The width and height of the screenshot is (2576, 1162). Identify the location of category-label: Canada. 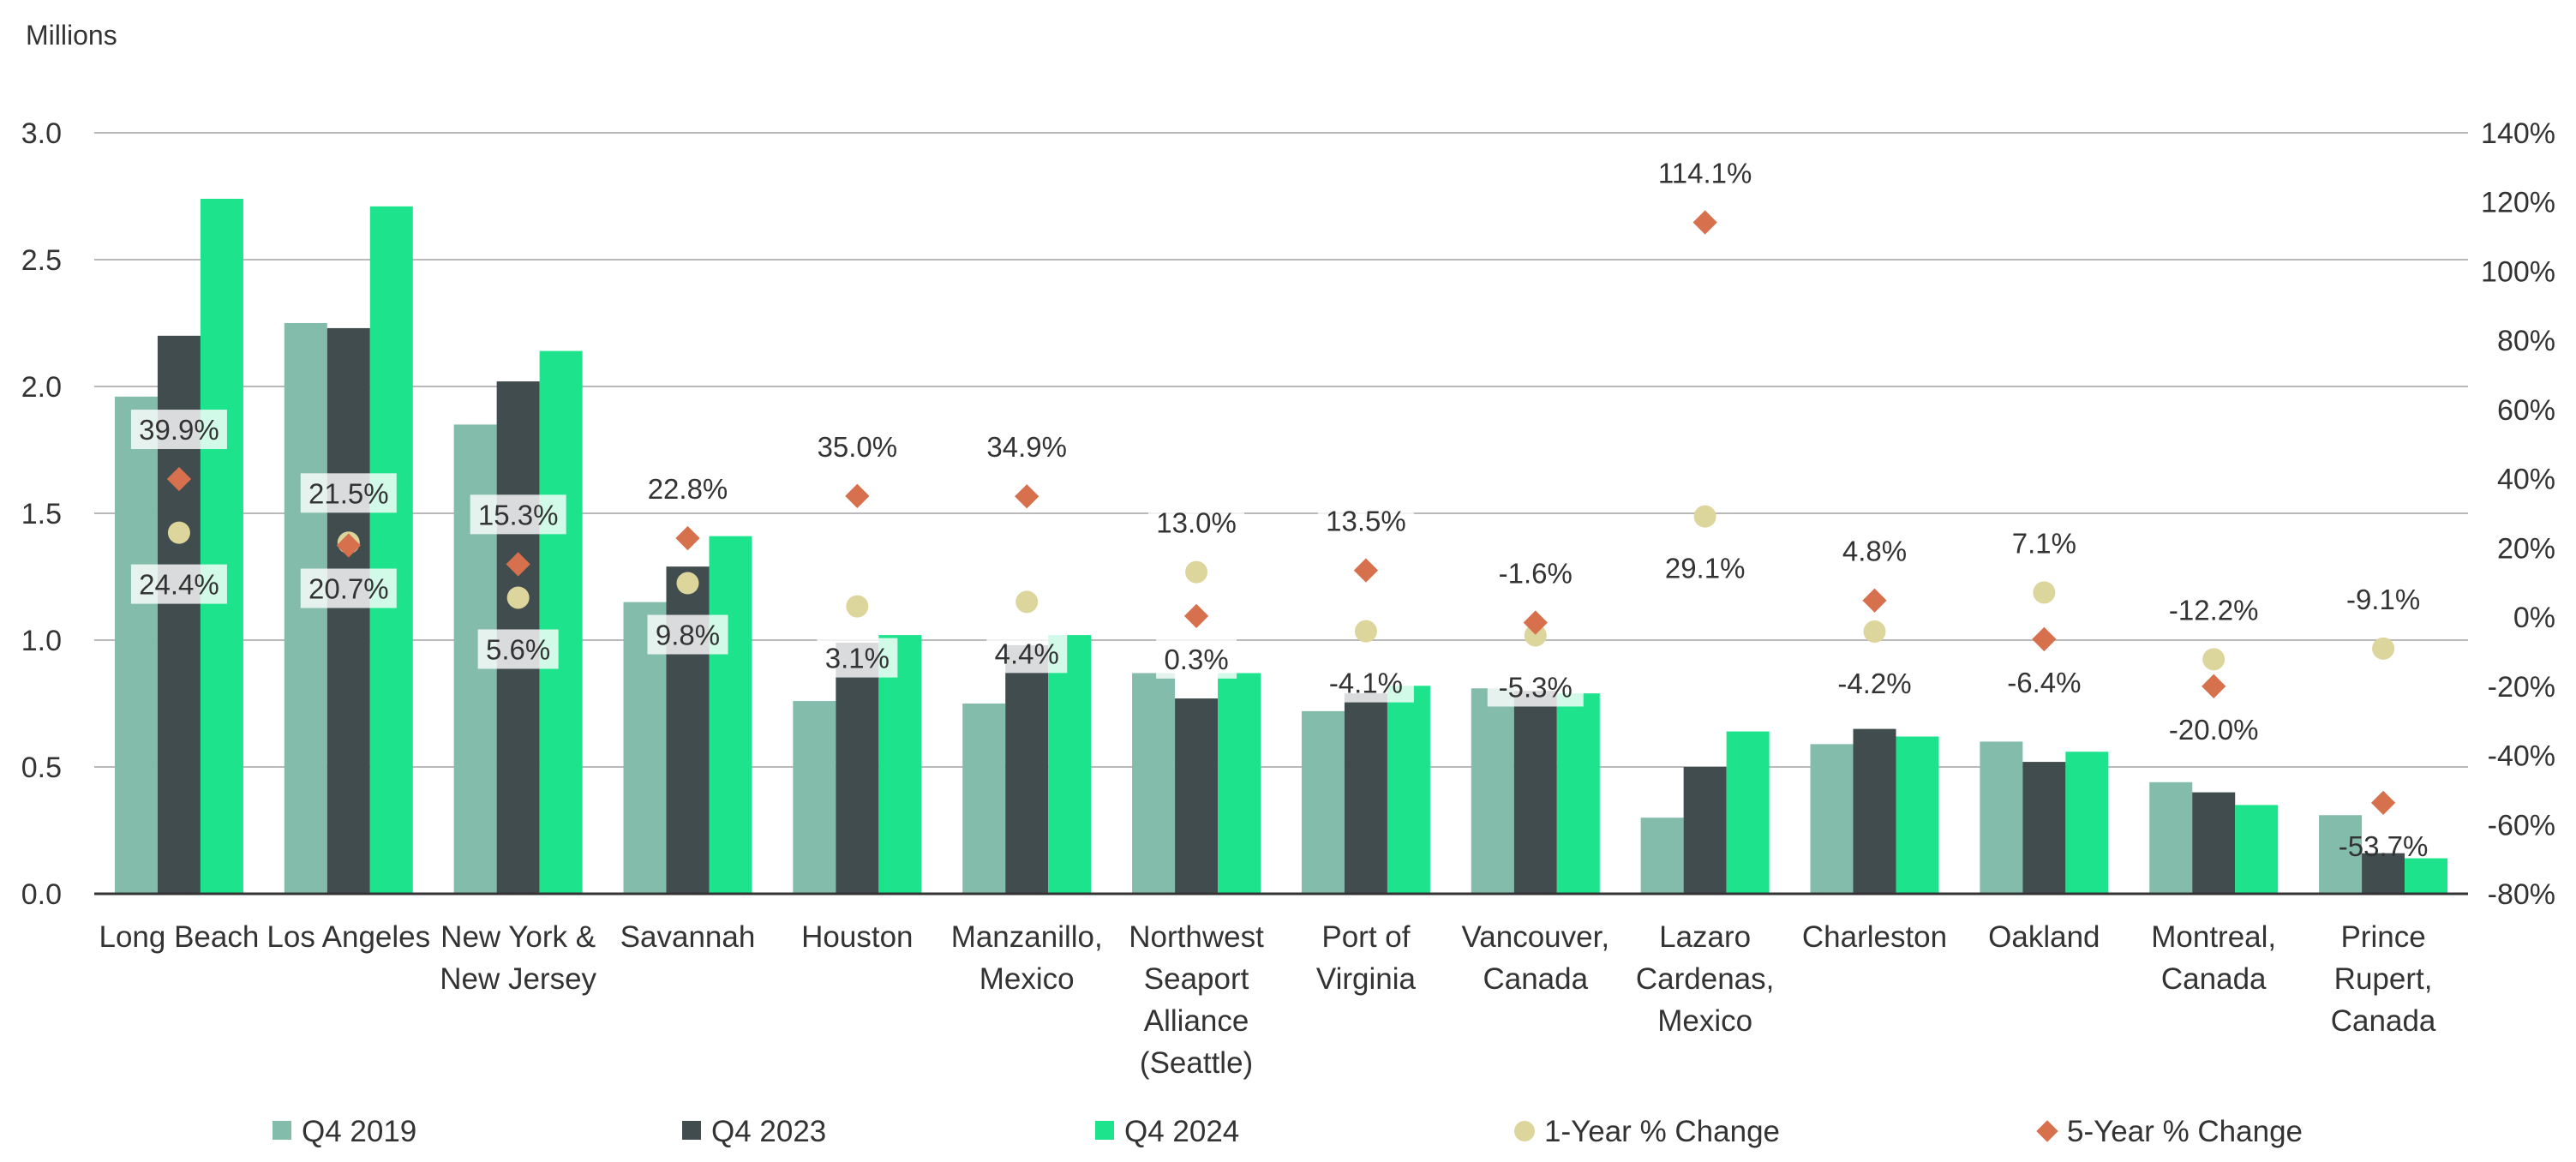
(1535, 979).